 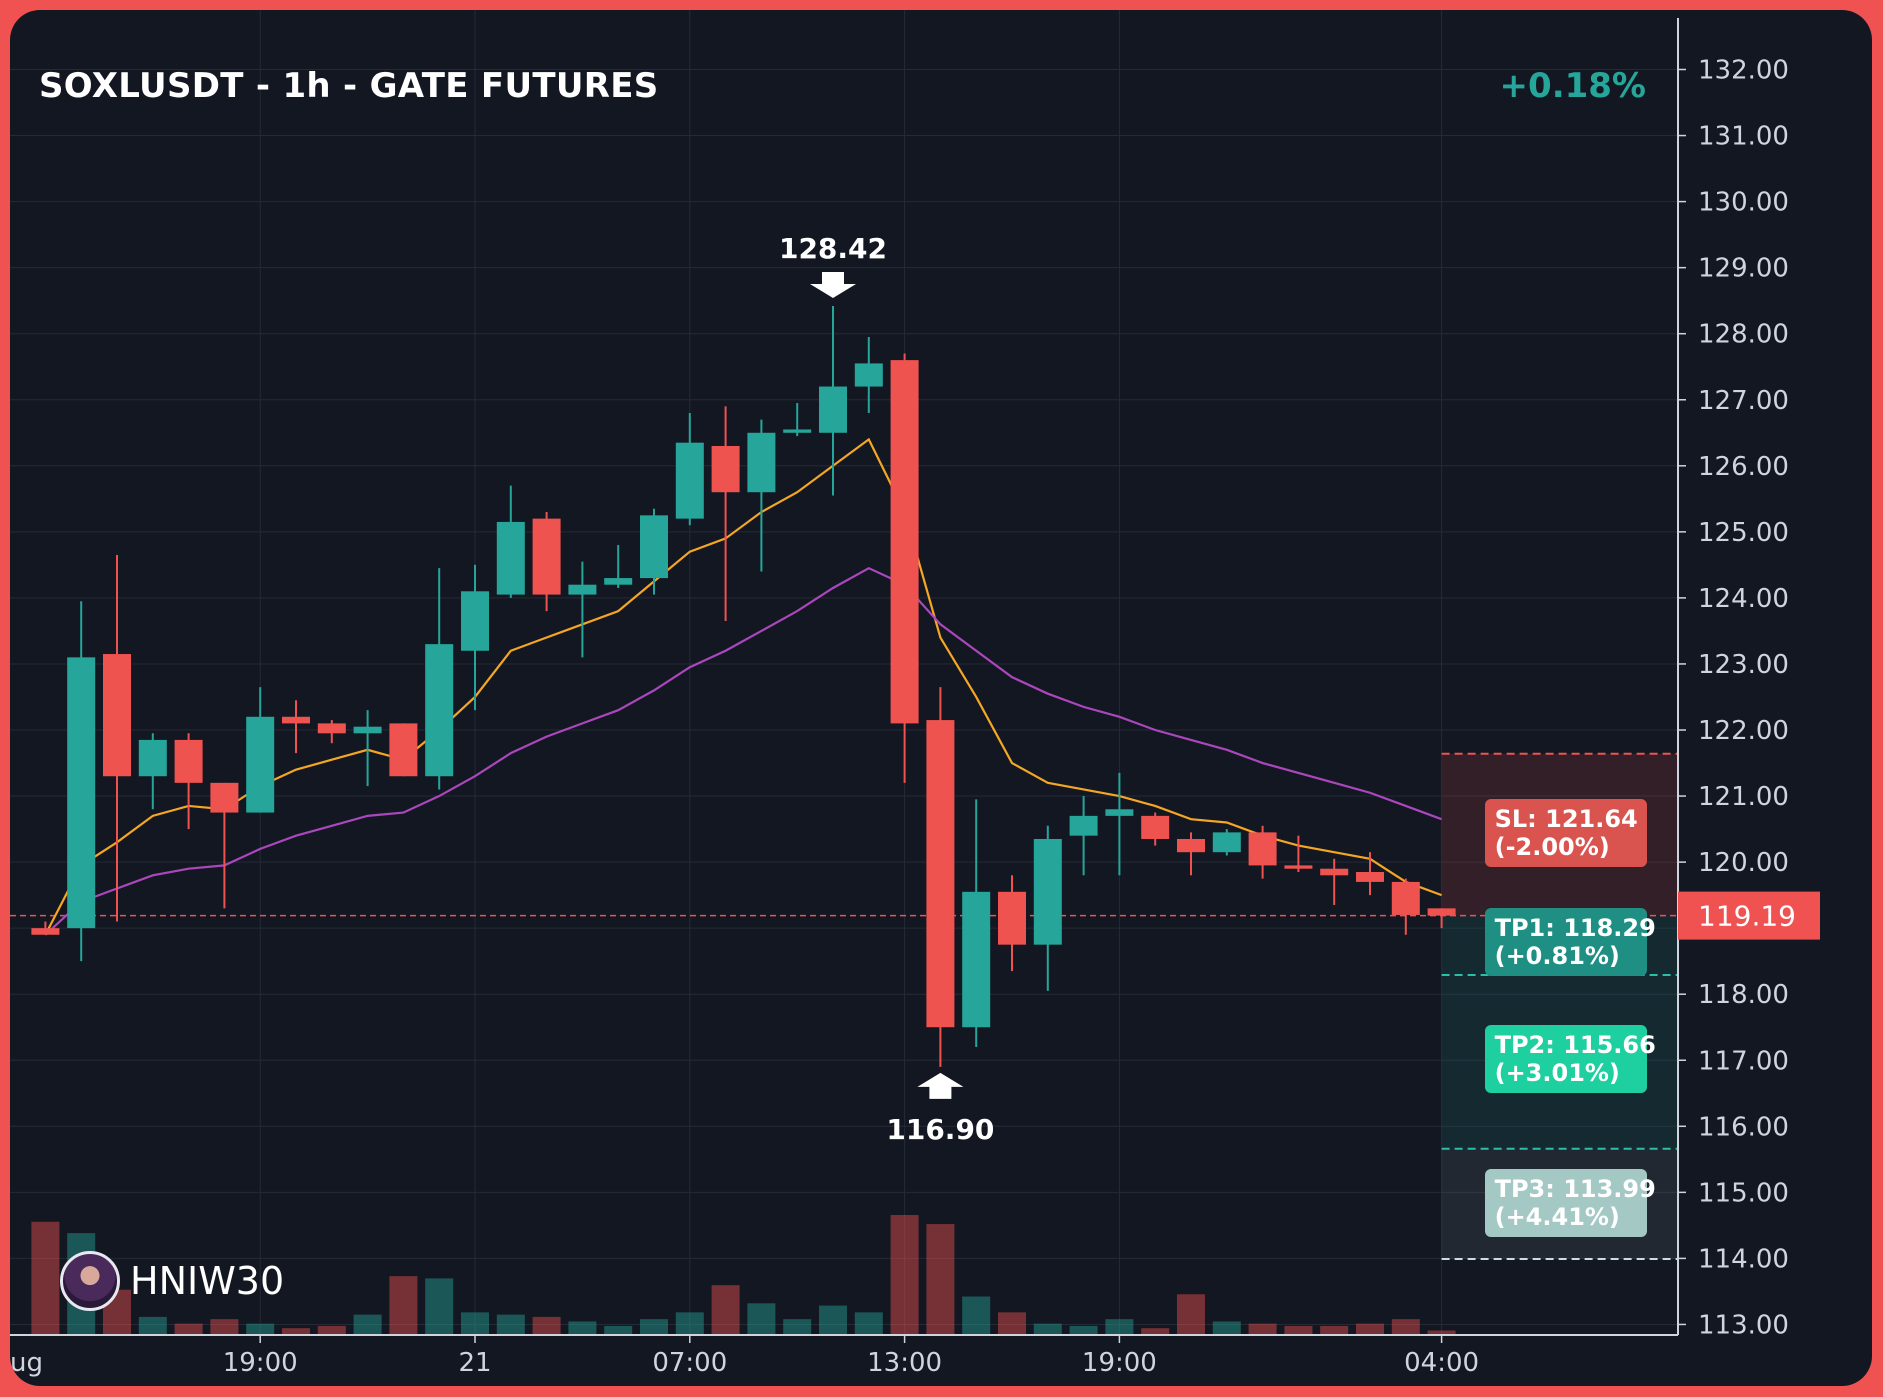 What do you see at coordinates (1119, 1363) in the screenshot?
I see `x-tick-label: 19:00` at bounding box center [1119, 1363].